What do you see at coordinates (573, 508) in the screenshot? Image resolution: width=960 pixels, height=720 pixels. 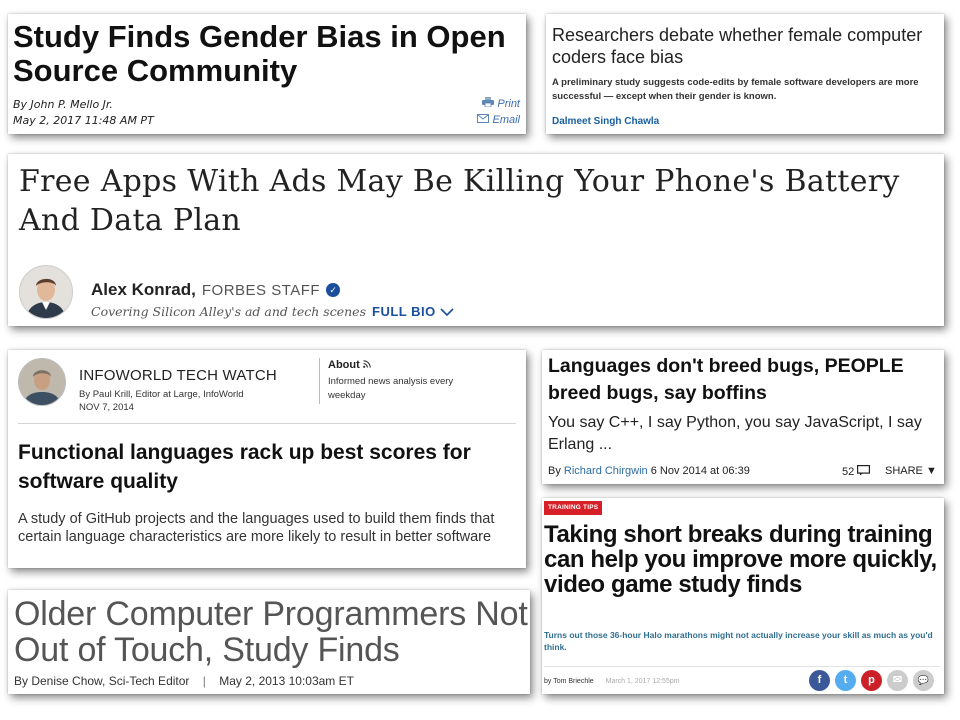 I see `category-tag: TRAINING TIPS` at bounding box center [573, 508].